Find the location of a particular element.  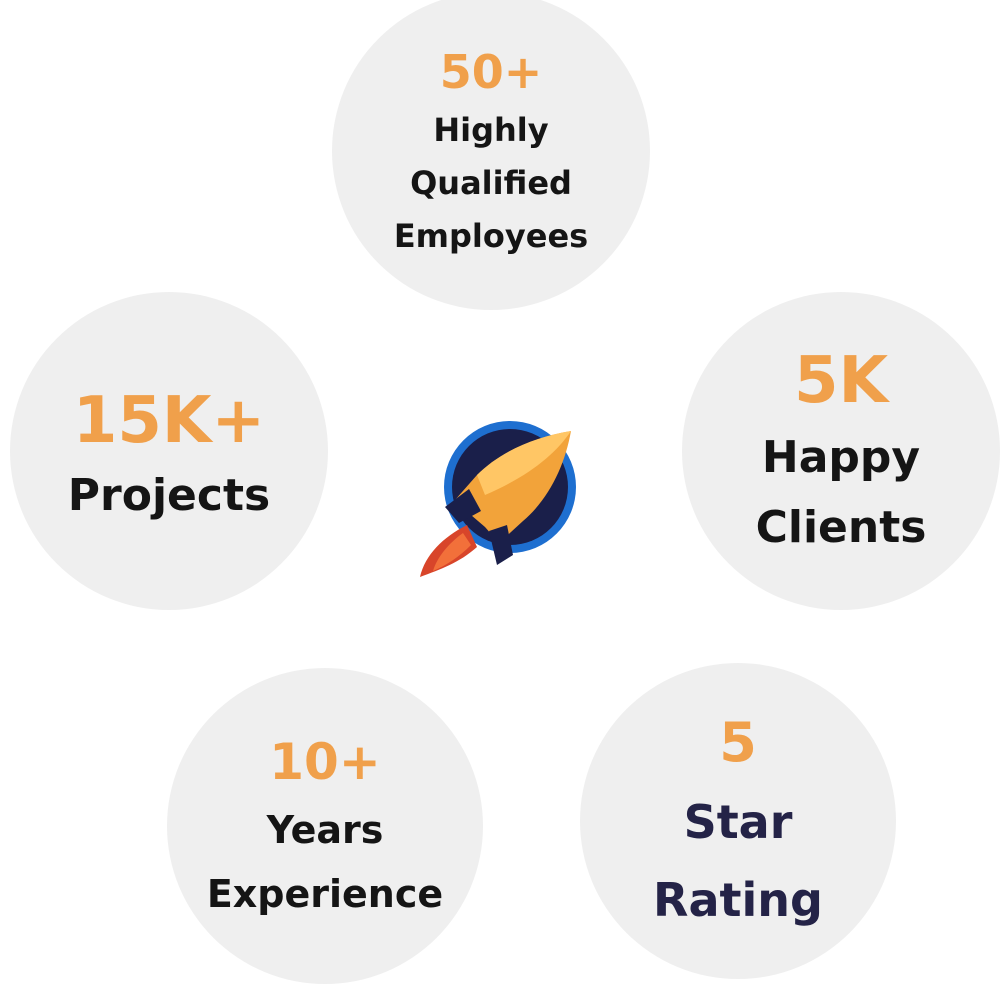

rocket-flame-core is located at coordinates (452, 552).